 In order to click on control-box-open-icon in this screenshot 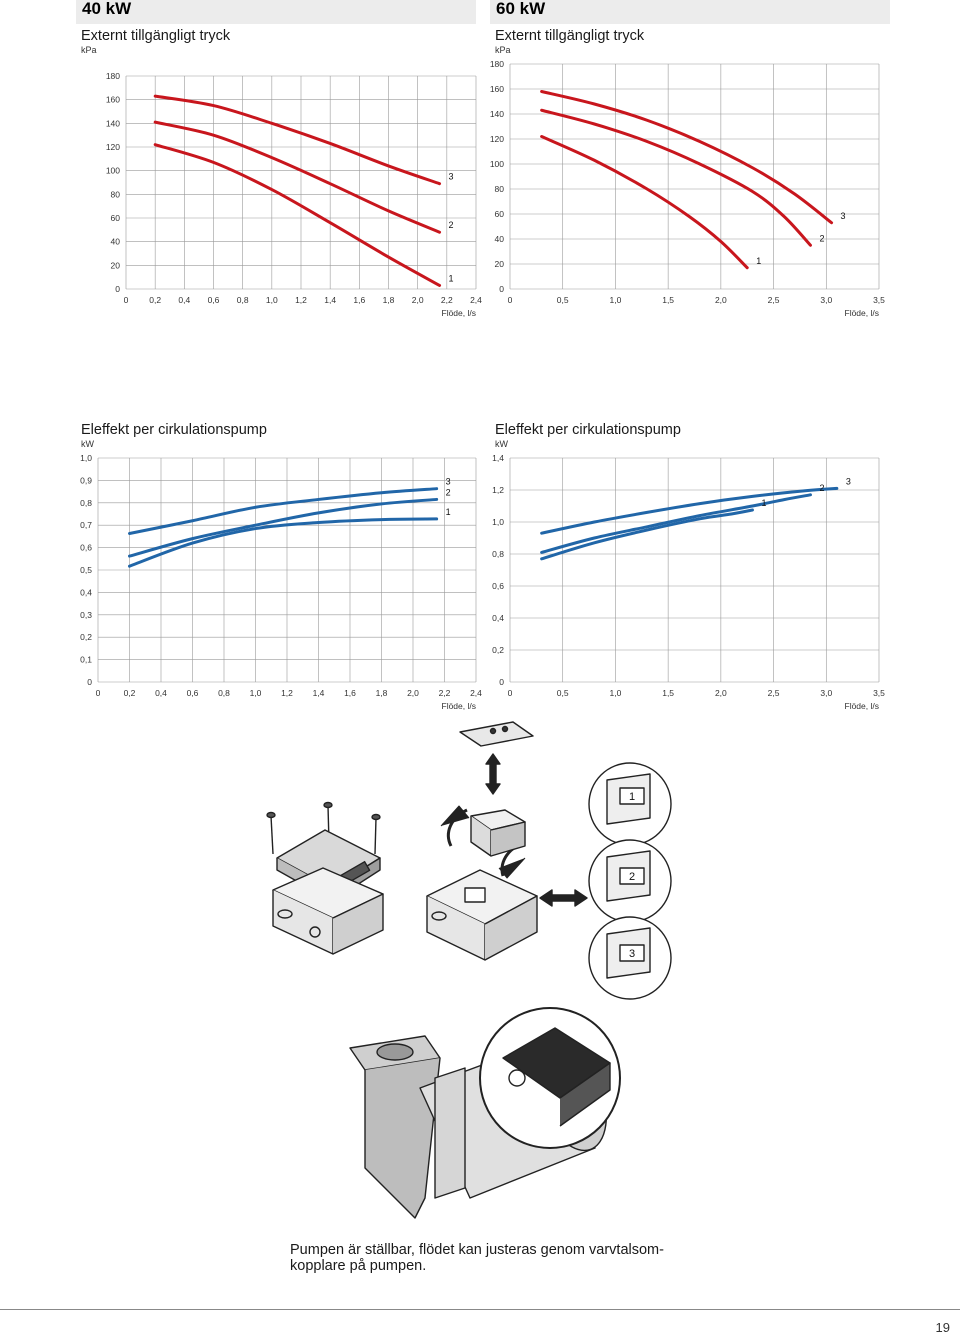, I will do `click(482, 915)`.